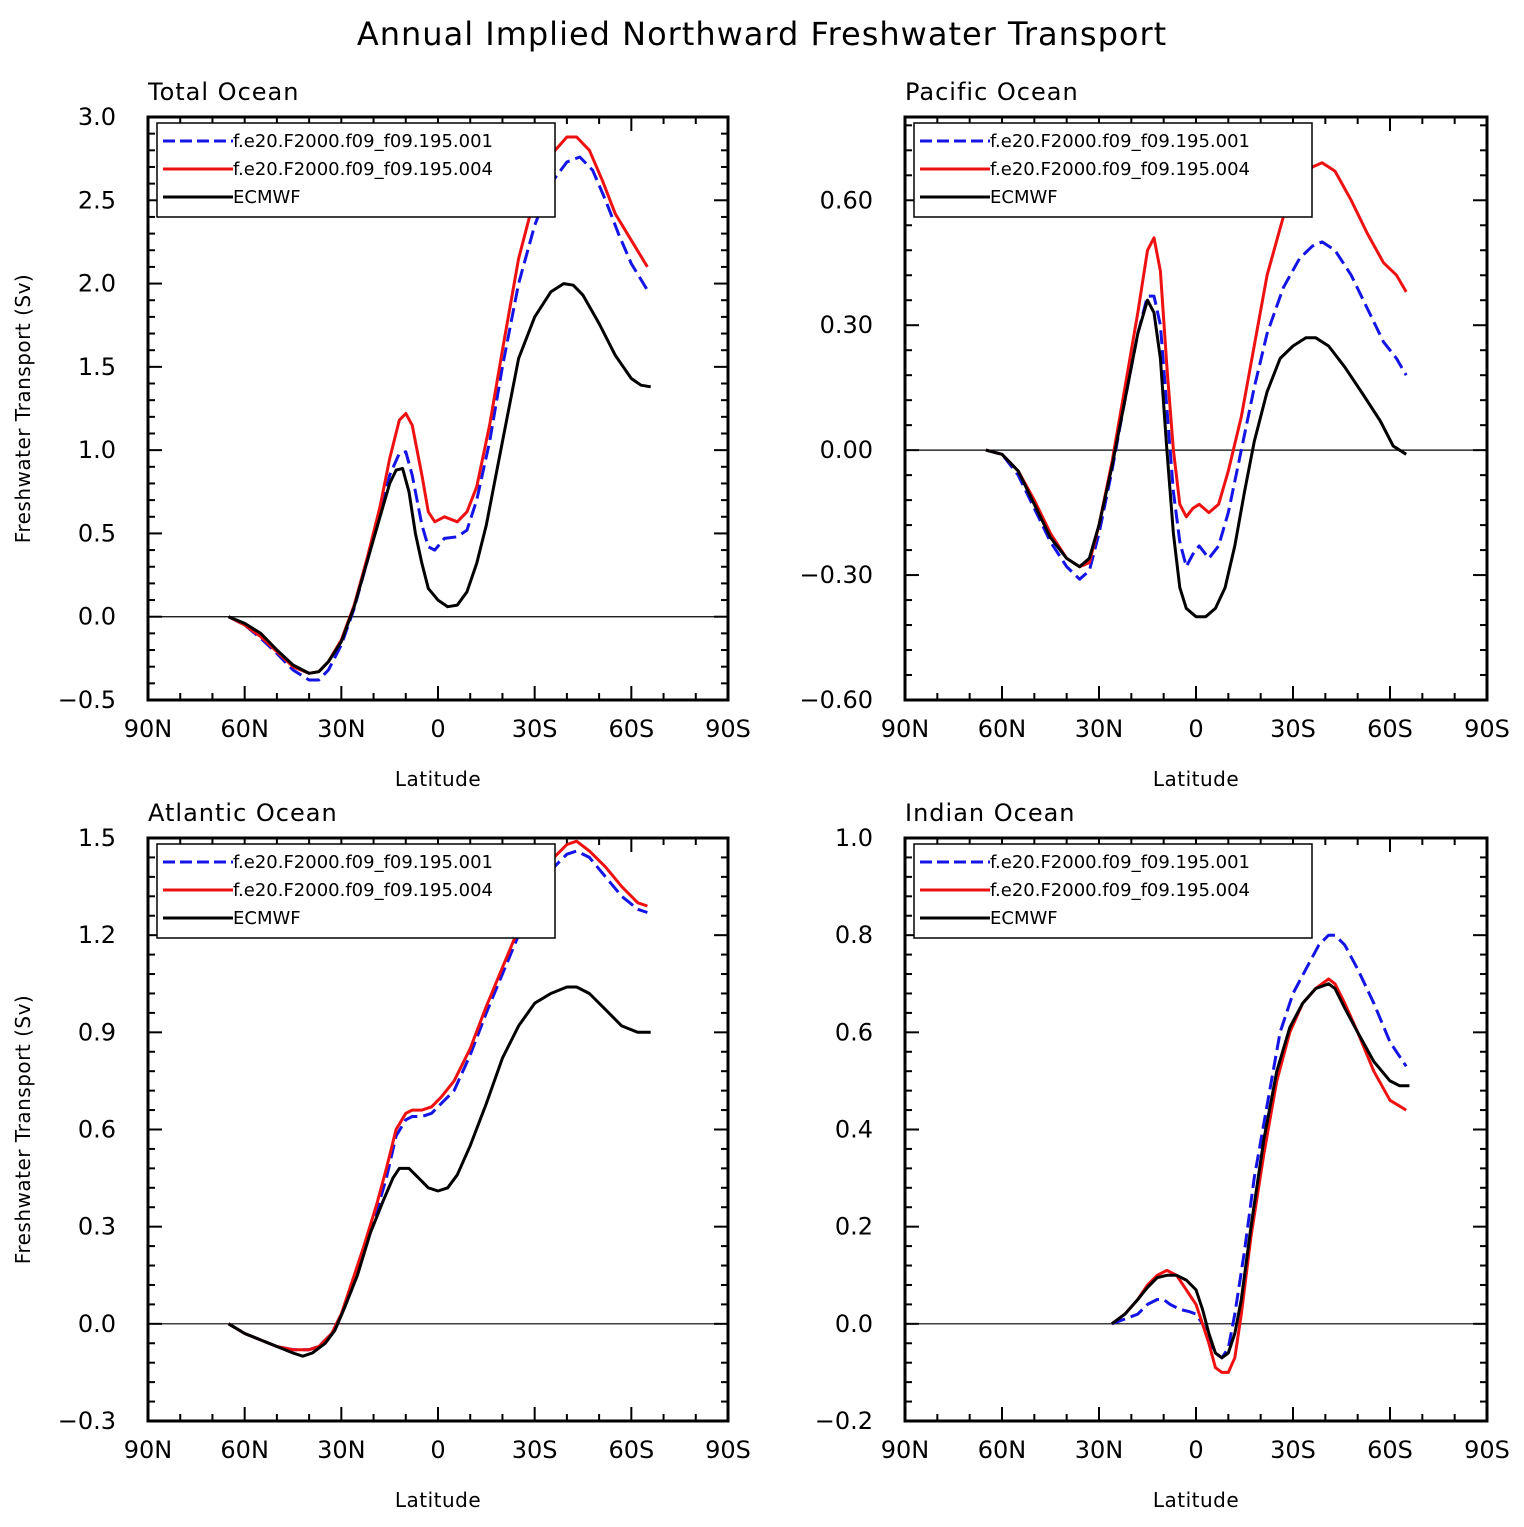 This screenshot has width=1524, height=1527. Describe the element at coordinates (854, 1130) in the screenshot. I see `y-tick-label: 0.4` at that location.